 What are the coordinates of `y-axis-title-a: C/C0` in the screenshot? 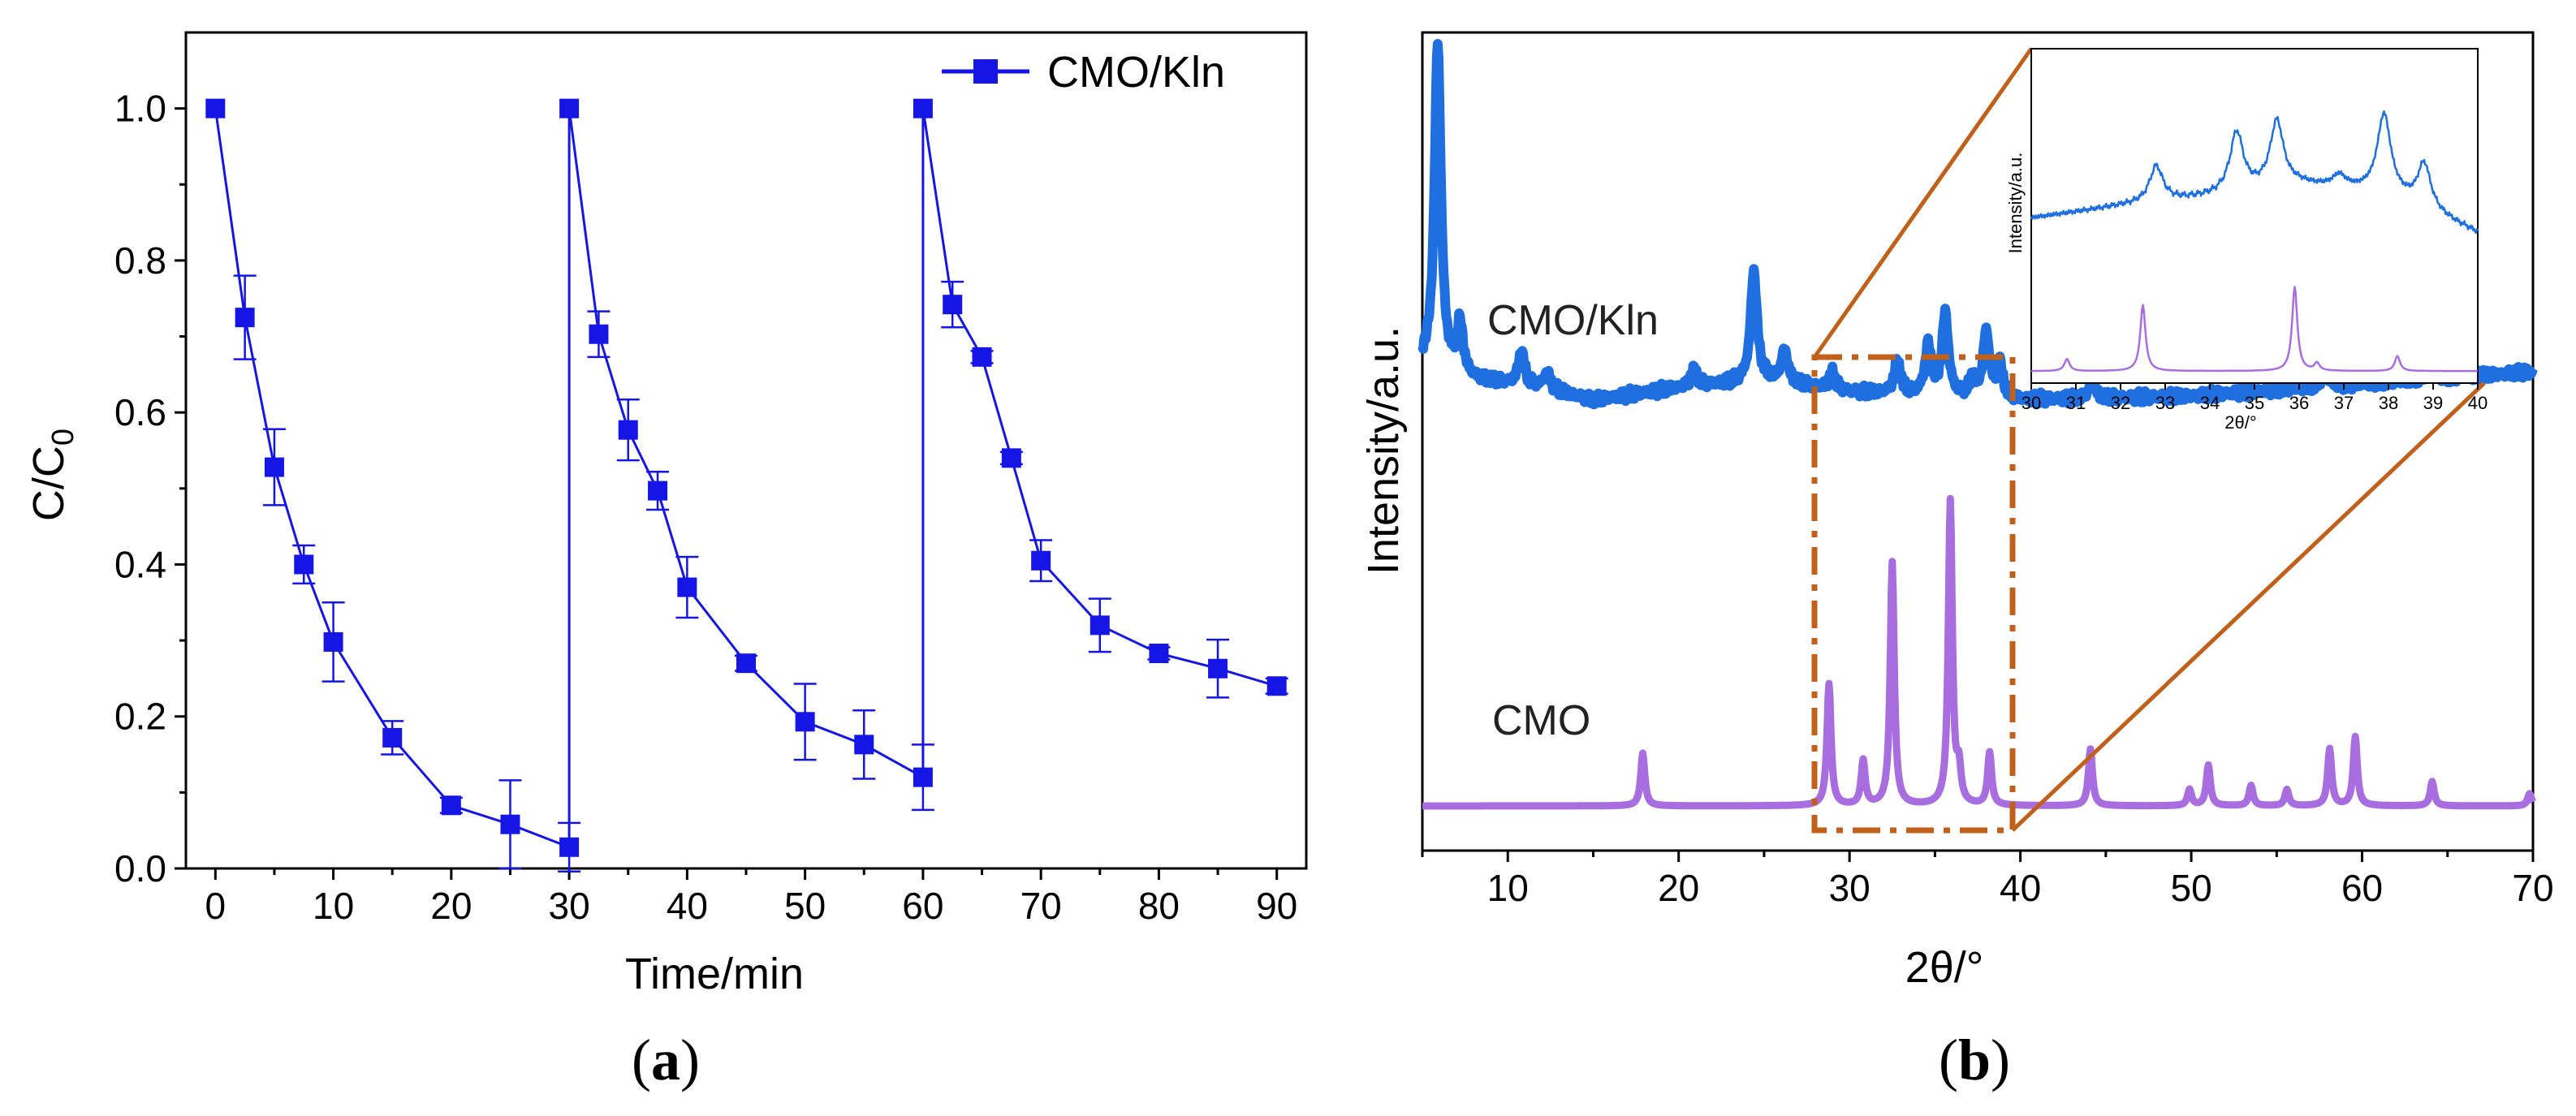 It's located at (52, 475).